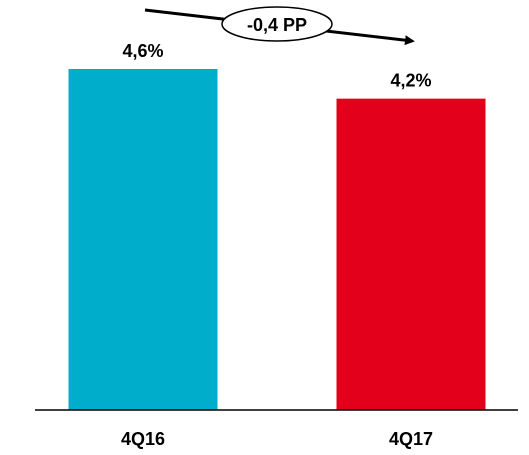  What do you see at coordinates (277, 439) in the screenshot?
I see `category-labels-group: 4Q16 4Q17` at bounding box center [277, 439].